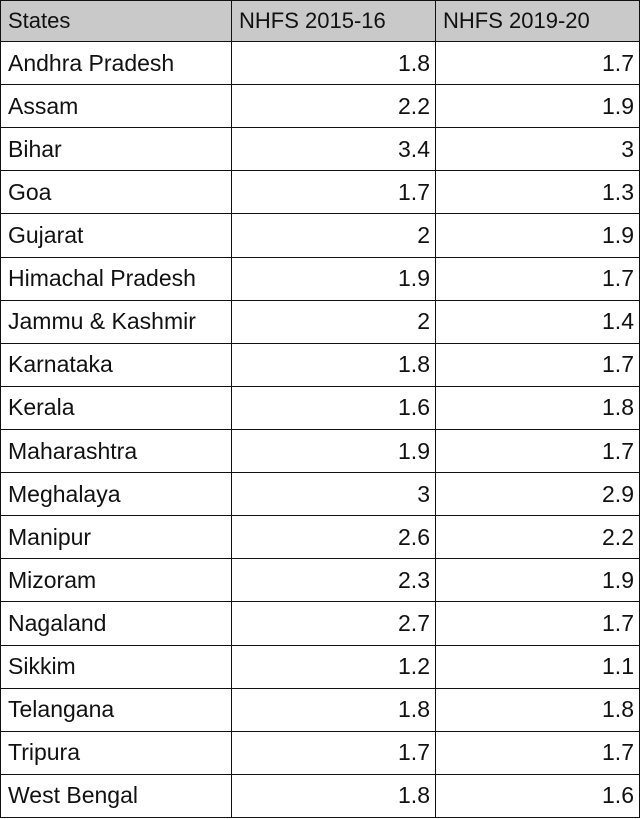 The height and width of the screenshot is (819, 640). What do you see at coordinates (116, 407) in the screenshot?
I see `cell-state: Kerala` at bounding box center [116, 407].